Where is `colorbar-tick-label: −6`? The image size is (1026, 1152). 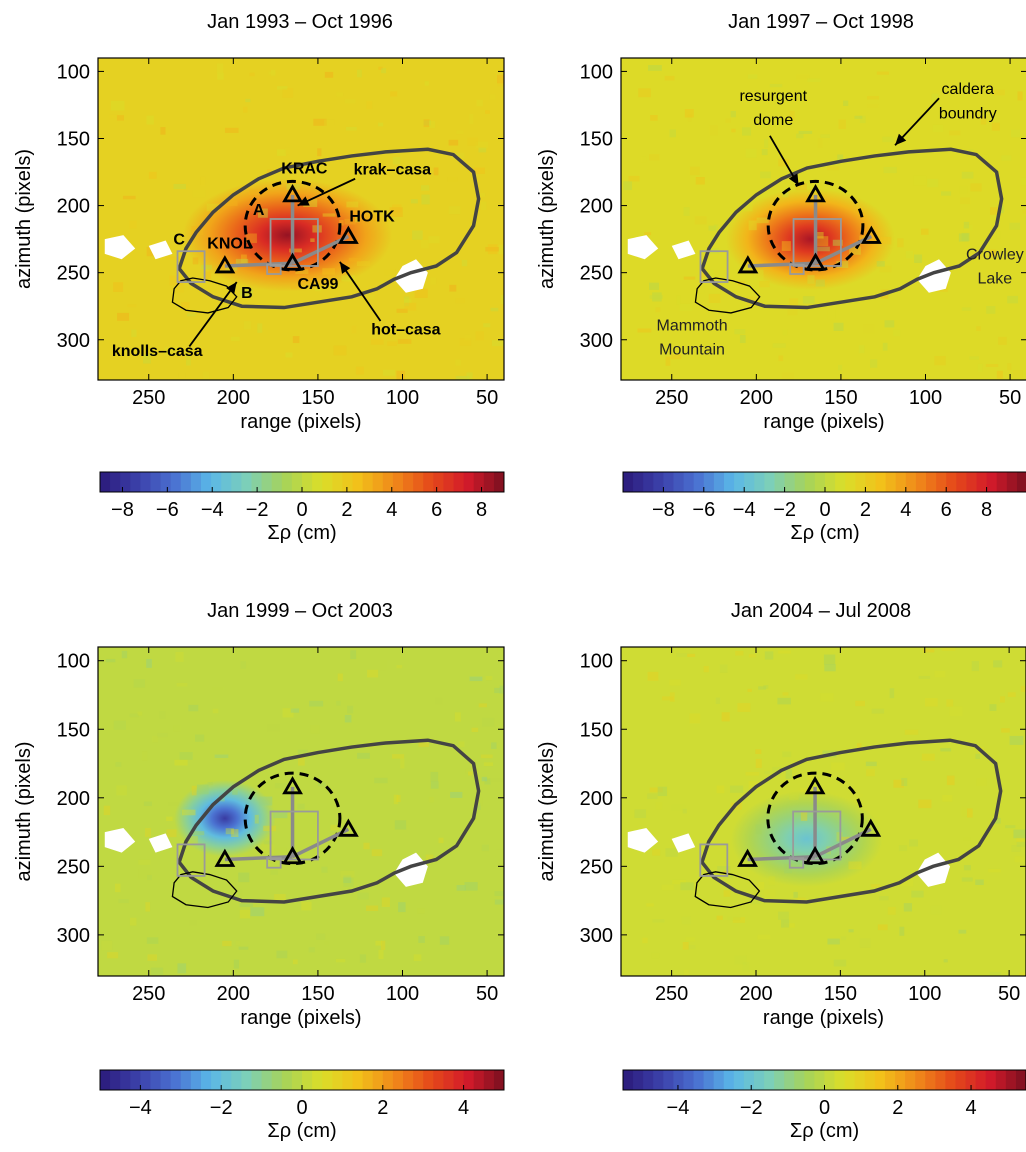 colorbar-tick-label: −6 is located at coordinates (703, 510).